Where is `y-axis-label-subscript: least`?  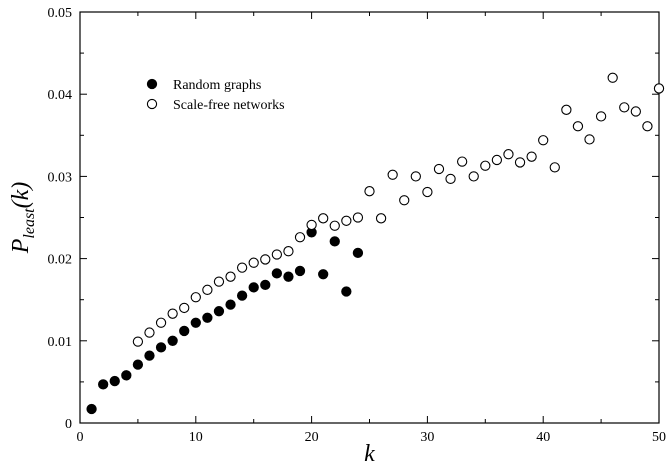
y-axis-label-subscript: least is located at coordinates (29, 223).